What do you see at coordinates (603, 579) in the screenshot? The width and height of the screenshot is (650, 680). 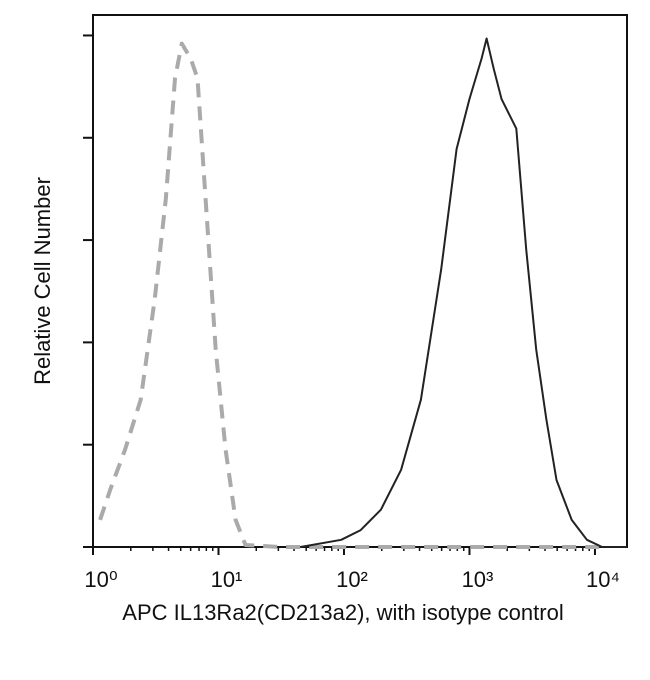 I see `x-tick-label: 10⁴` at bounding box center [603, 579].